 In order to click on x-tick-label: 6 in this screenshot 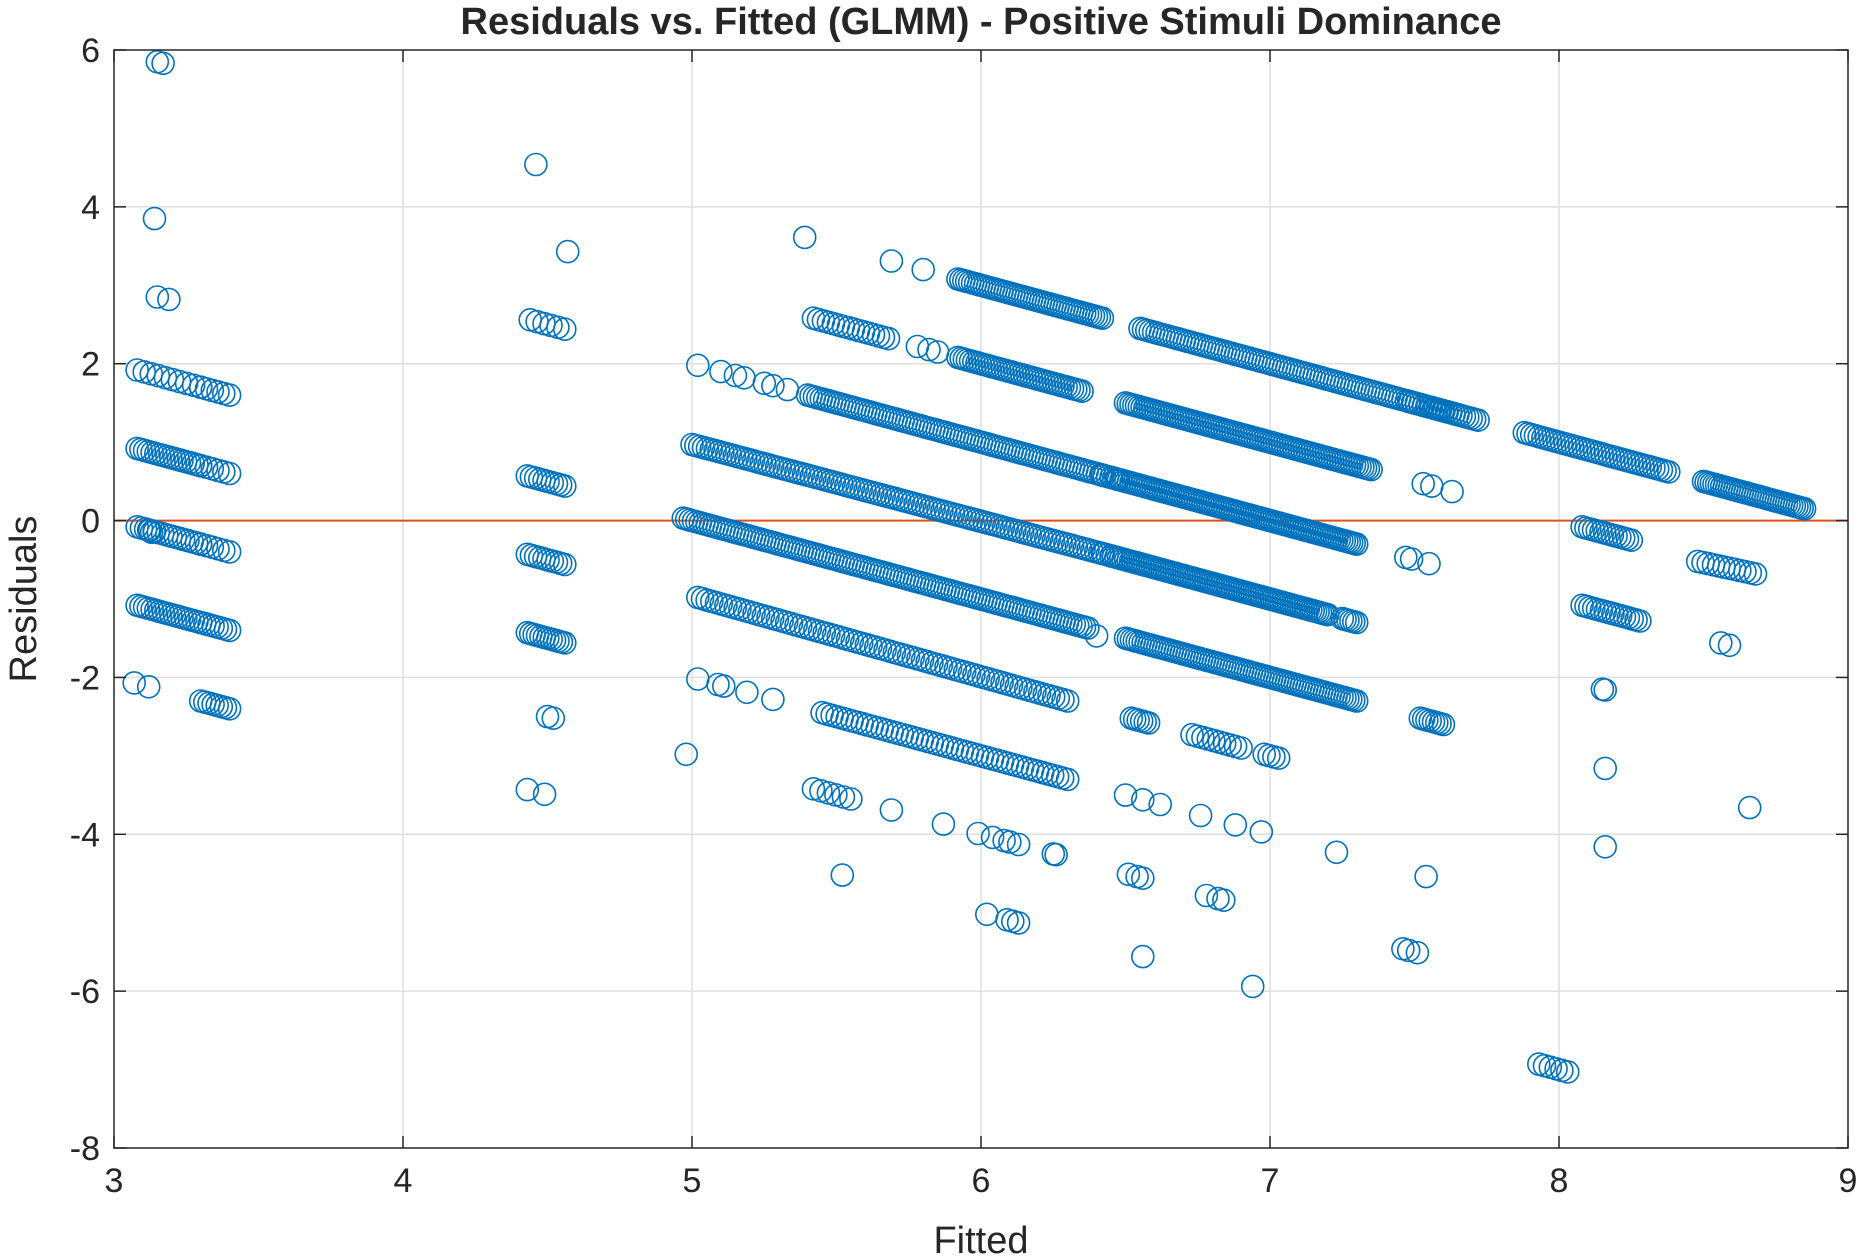, I will do `click(981, 1181)`.